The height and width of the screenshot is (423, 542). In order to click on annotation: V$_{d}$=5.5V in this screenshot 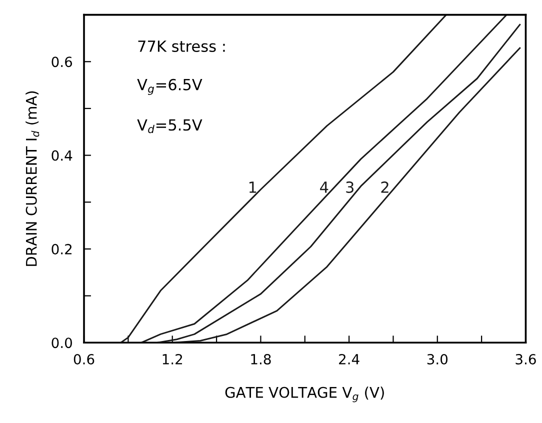, I will do `click(169, 126)`.